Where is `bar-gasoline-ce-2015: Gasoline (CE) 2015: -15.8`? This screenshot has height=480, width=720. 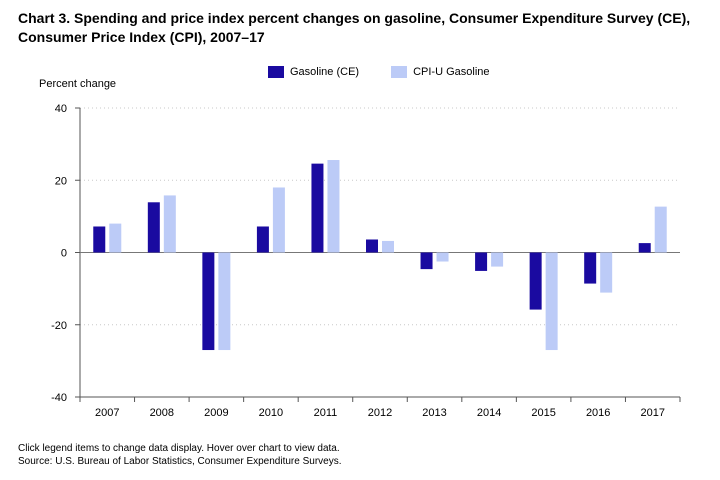 bar-gasoline-ce-2015: Gasoline (CE) 2015: -15.8 is located at coordinates (535, 281).